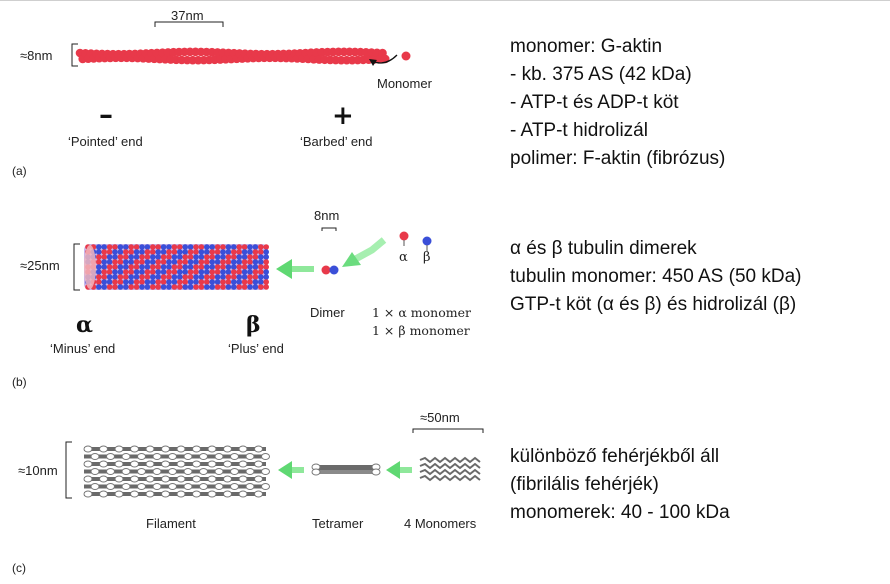  Describe the element at coordinates (253, 325) in the screenshot. I see `beta-big-symbol: β` at that location.